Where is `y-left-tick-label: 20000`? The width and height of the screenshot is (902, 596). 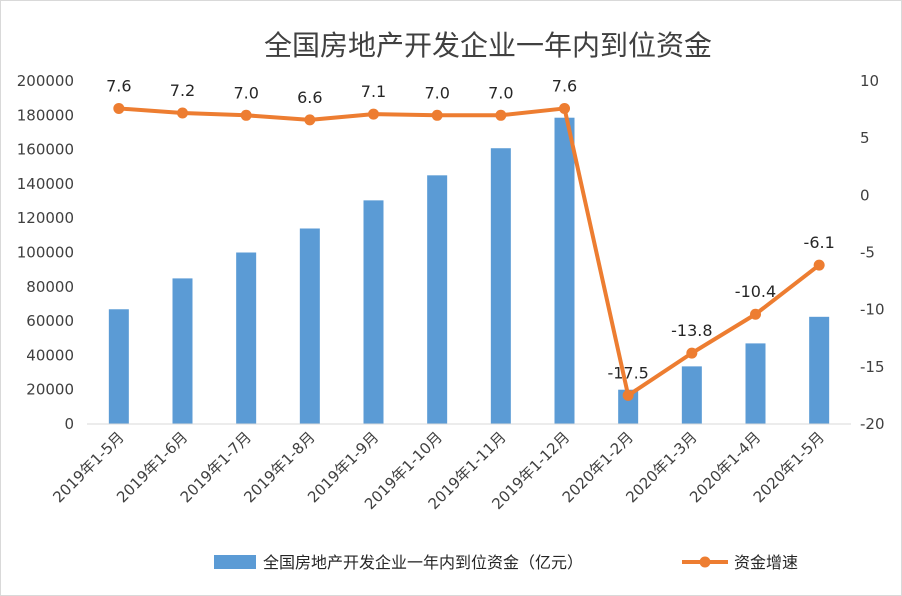 y-left-tick-label: 20000 is located at coordinates (50, 390).